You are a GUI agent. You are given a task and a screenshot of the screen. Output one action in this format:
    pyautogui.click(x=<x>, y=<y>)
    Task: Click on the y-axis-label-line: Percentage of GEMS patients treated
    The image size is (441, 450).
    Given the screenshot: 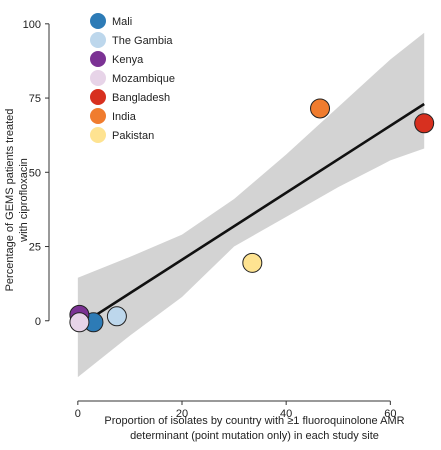 What is the action you would take?
    pyautogui.click(x=10, y=200)
    